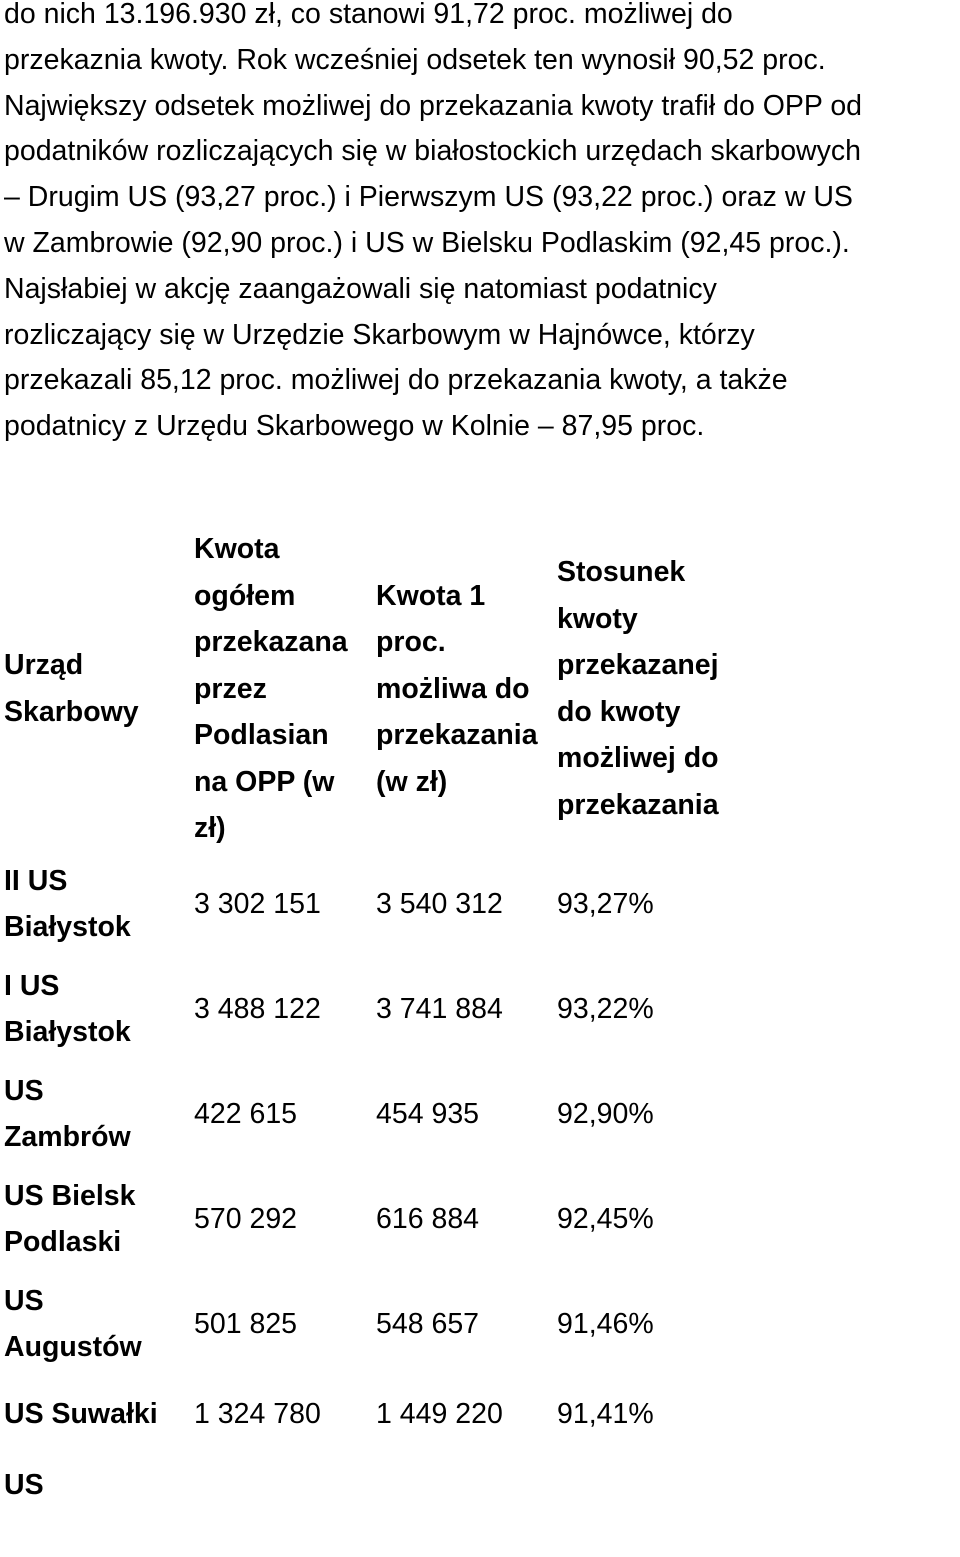 This screenshot has width=960, height=1557. What do you see at coordinates (261, 735) in the screenshot?
I see `header-line: Podlasian` at bounding box center [261, 735].